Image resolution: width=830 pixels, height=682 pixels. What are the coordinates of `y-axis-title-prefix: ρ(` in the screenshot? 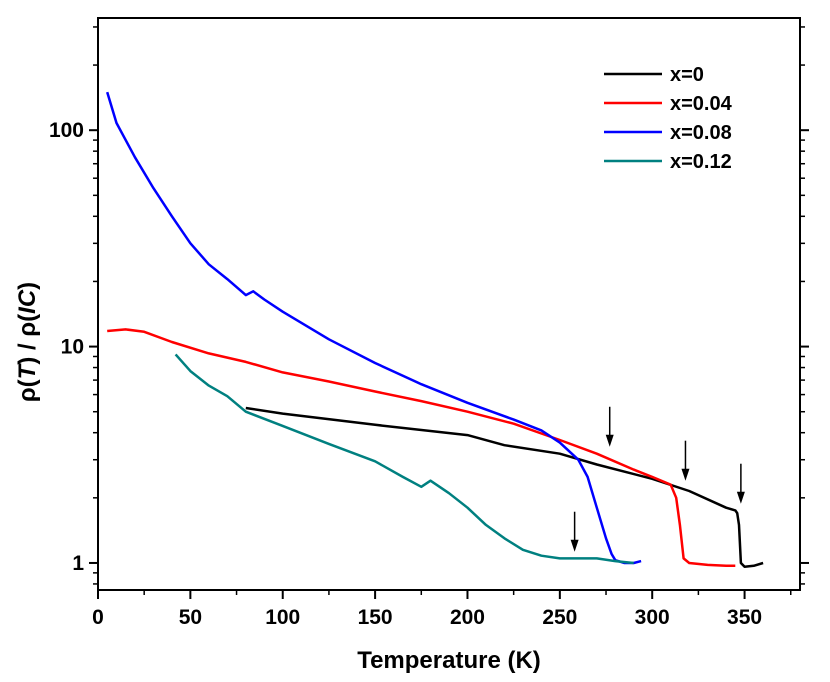 It's located at (27, 390).